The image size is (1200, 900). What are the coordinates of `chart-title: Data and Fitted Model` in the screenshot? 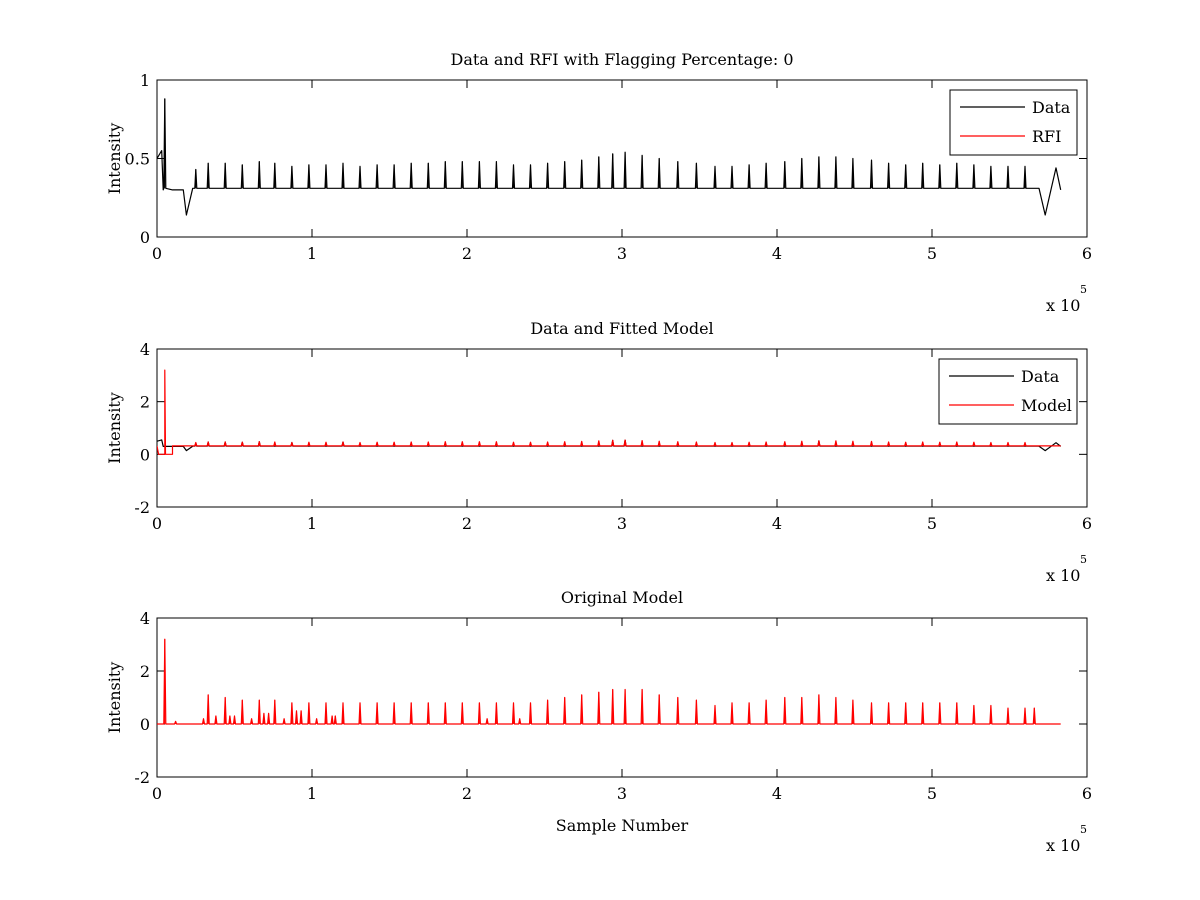 It's located at (621, 328).